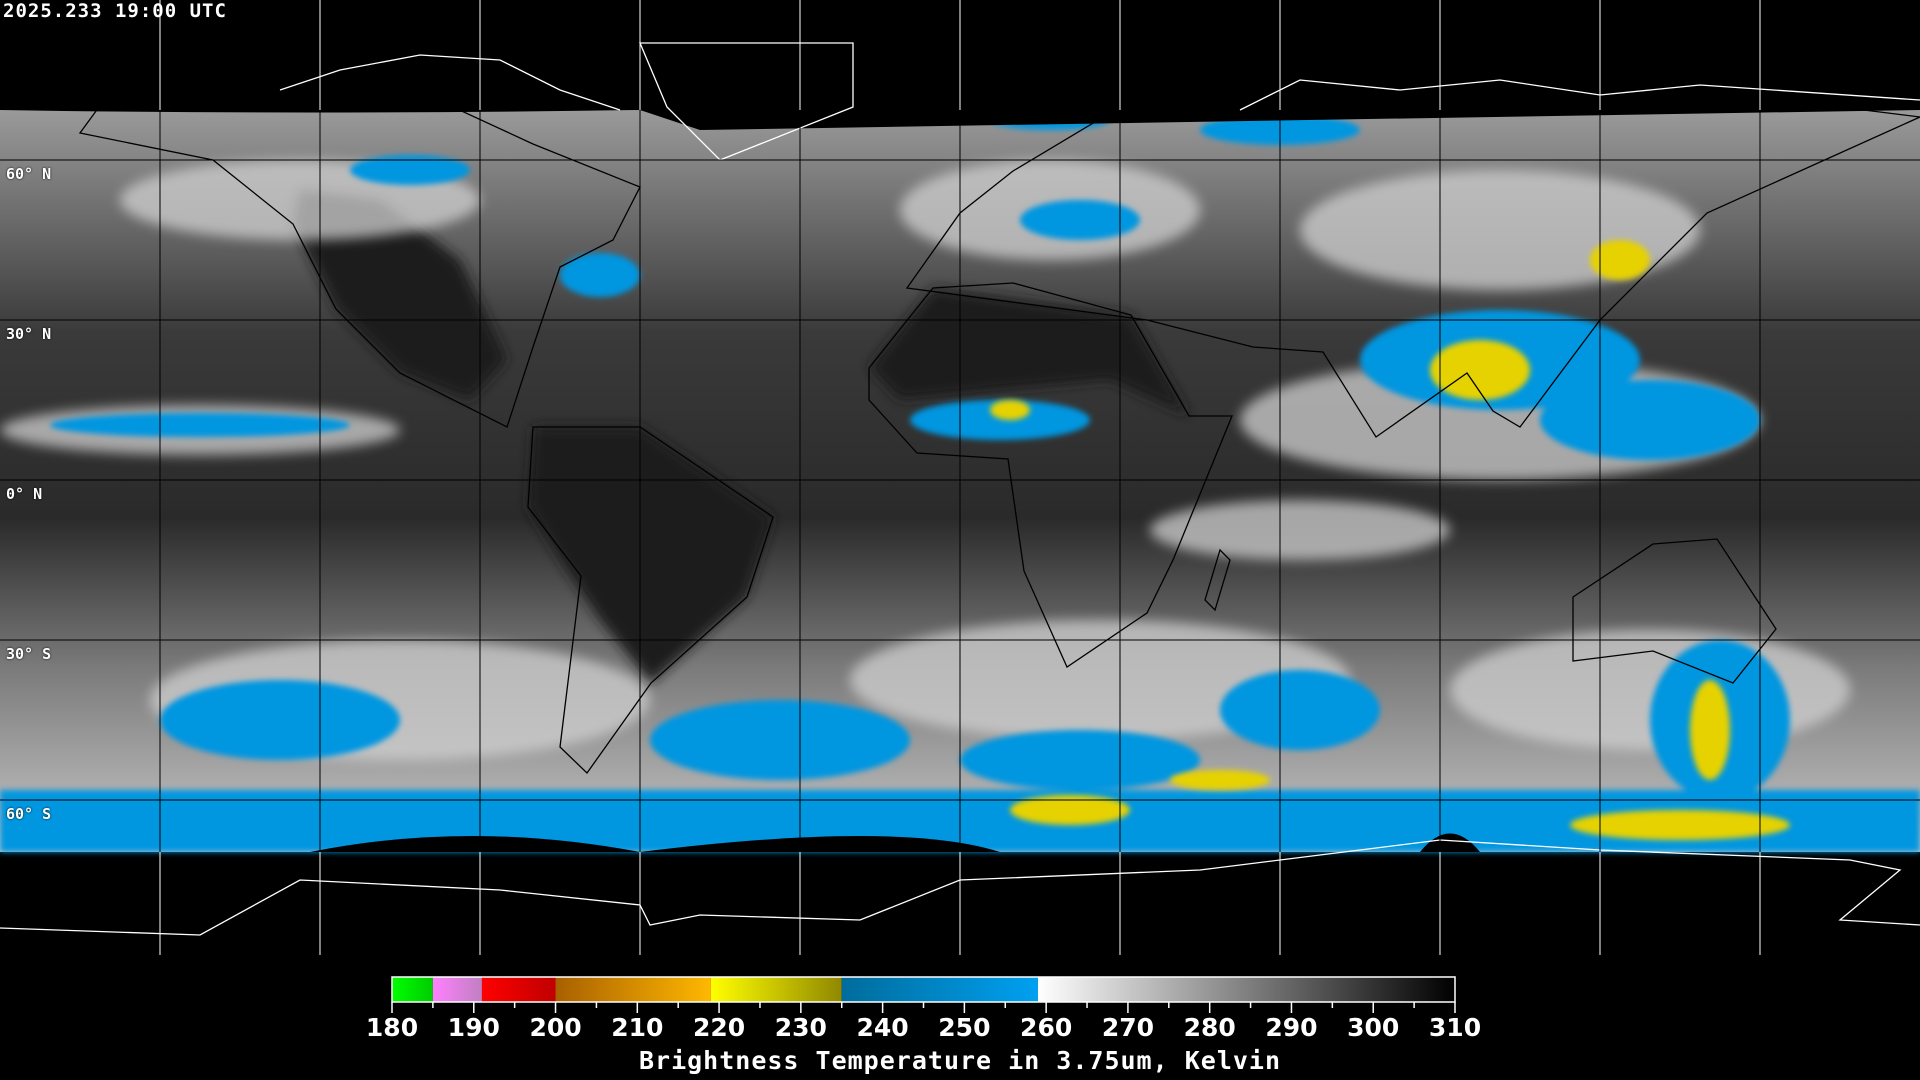  I want to click on colorbar-segments, so click(923, 989).